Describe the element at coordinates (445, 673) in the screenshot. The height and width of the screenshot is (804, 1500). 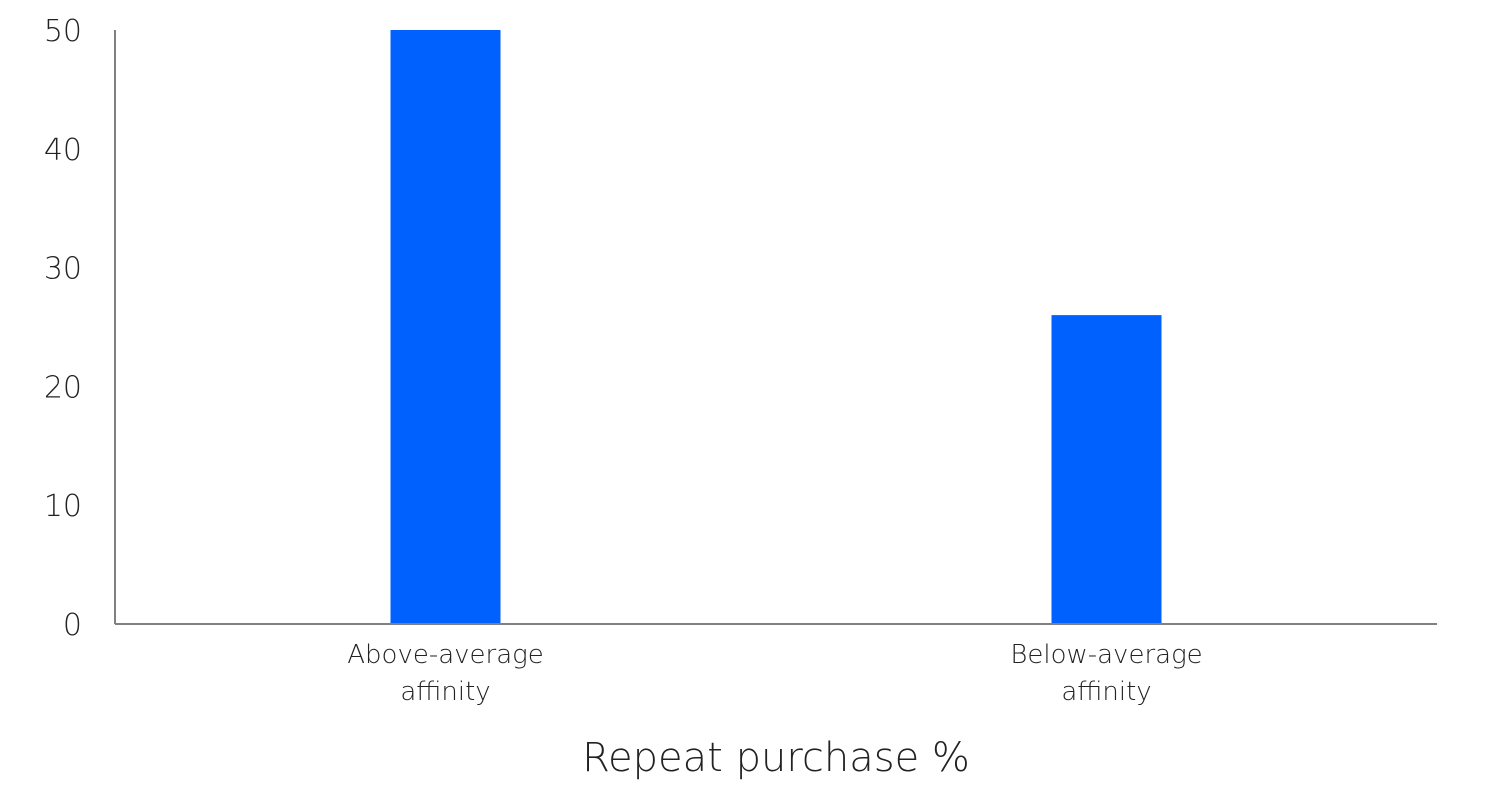
I see `x-category-label: Above-average affinity` at that location.